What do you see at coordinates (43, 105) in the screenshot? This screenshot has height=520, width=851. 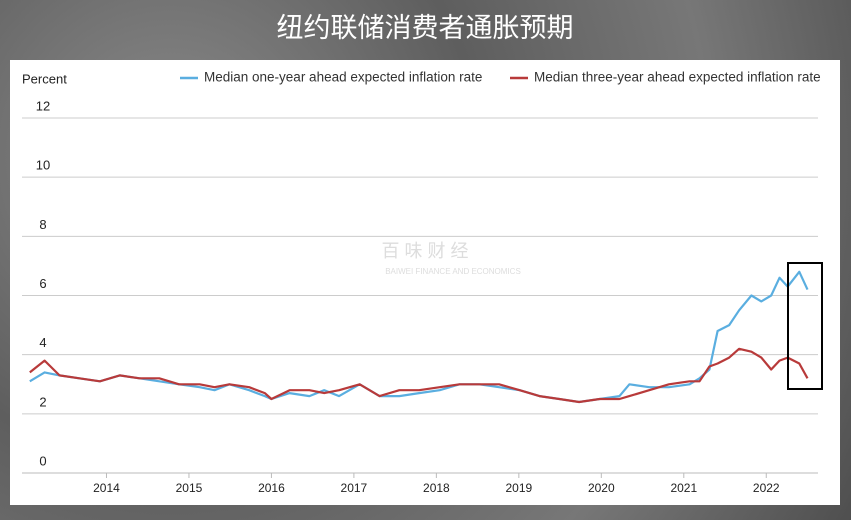 I see `y-tick-label: 12` at bounding box center [43, 105].